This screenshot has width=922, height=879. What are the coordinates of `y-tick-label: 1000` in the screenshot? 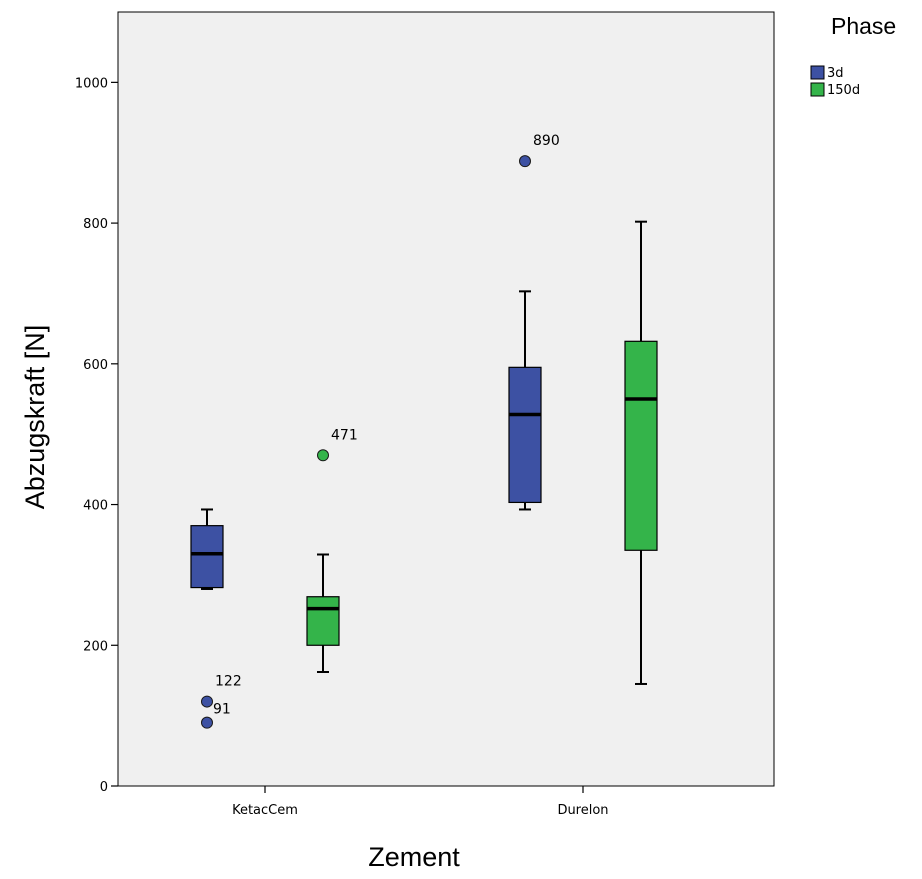 It's located at (91, 83).